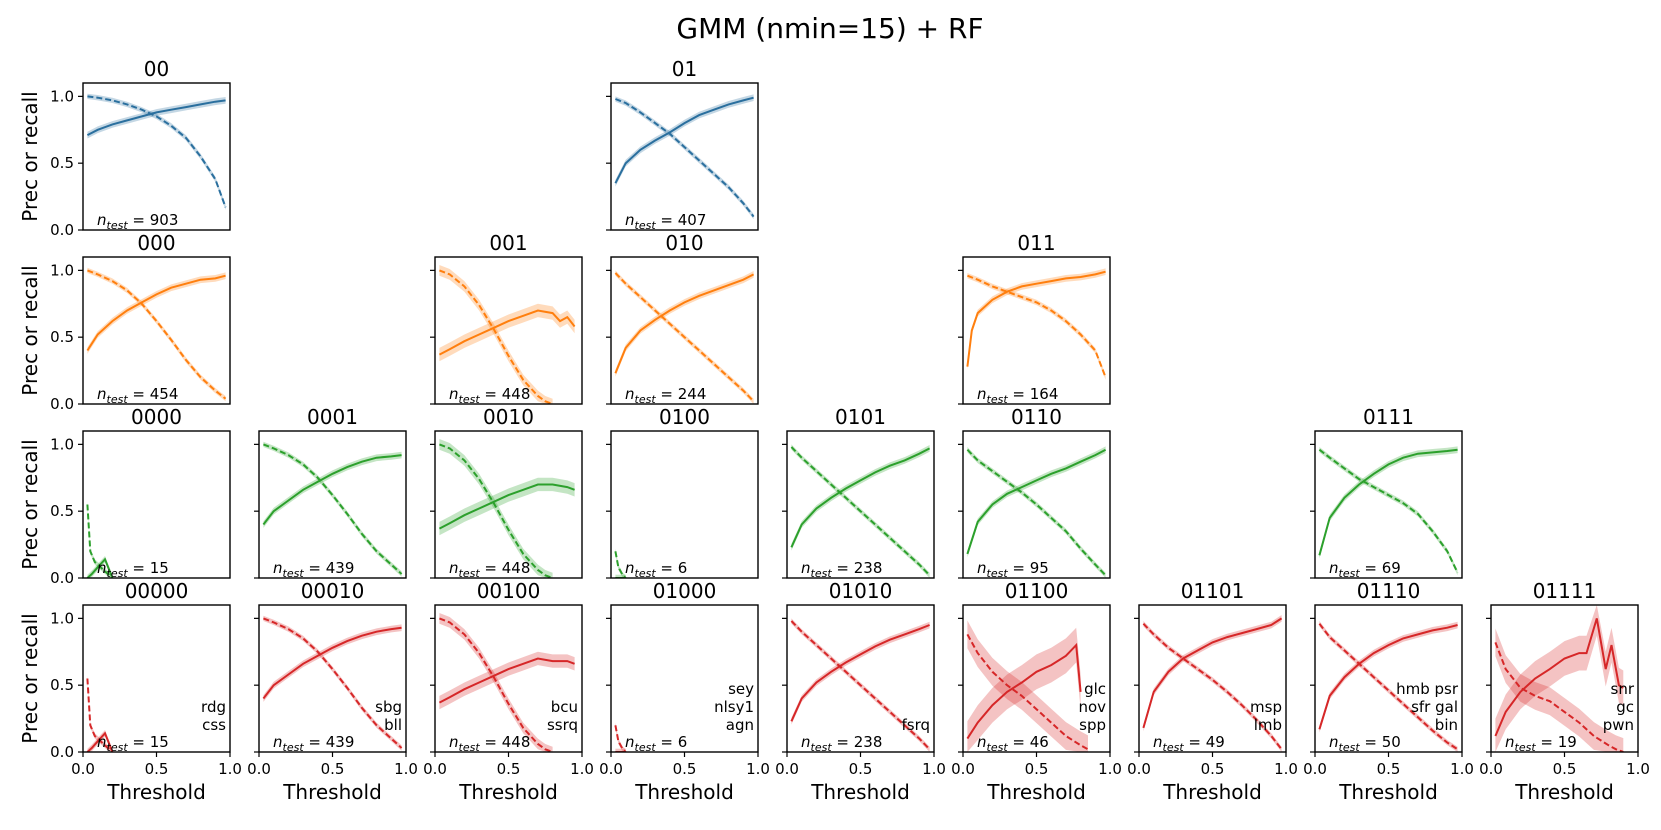  I want to click on panel-0010: 0010 ntest = 448, so click(506, 492).